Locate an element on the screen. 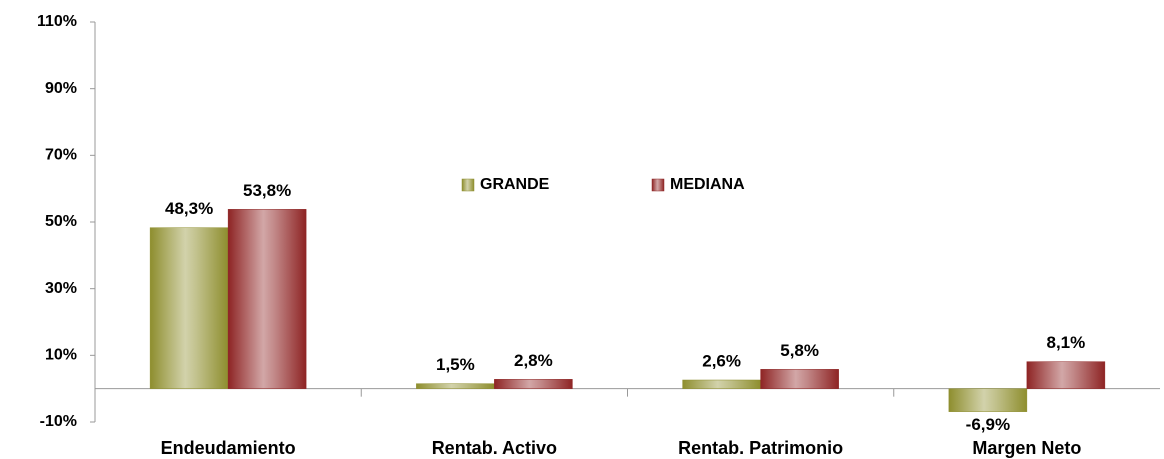 Image resolution: width=1164 pixels, height=459 pixels. value-label: 1,5% is located at coordinates (455, 364).